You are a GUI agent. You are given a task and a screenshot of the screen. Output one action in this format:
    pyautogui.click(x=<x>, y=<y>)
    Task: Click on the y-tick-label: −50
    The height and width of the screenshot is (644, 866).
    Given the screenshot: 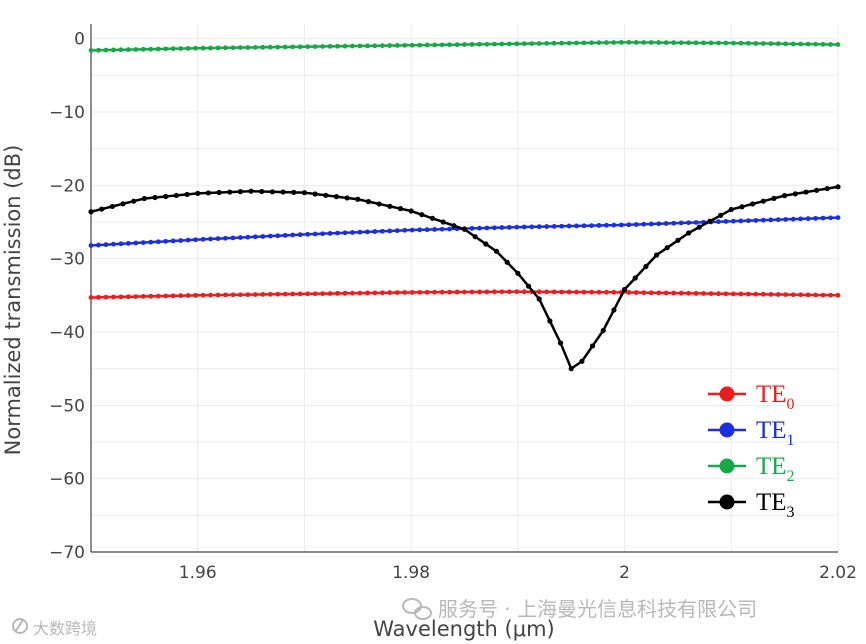 What is the action you would take?
    pyautogui.click(x=67, y=406)
    